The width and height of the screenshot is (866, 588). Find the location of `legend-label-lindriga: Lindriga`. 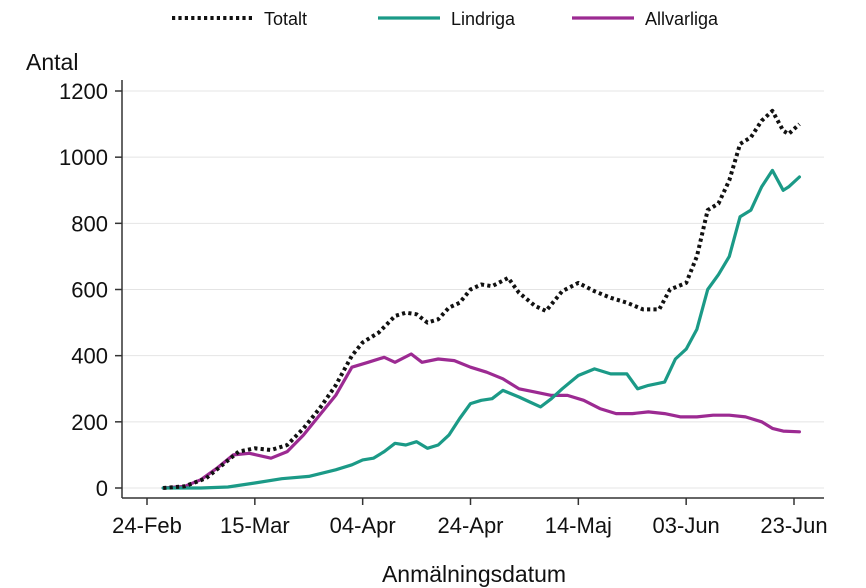

legend-label-lindriga: Lindriga is located at coordinates (483, 19).